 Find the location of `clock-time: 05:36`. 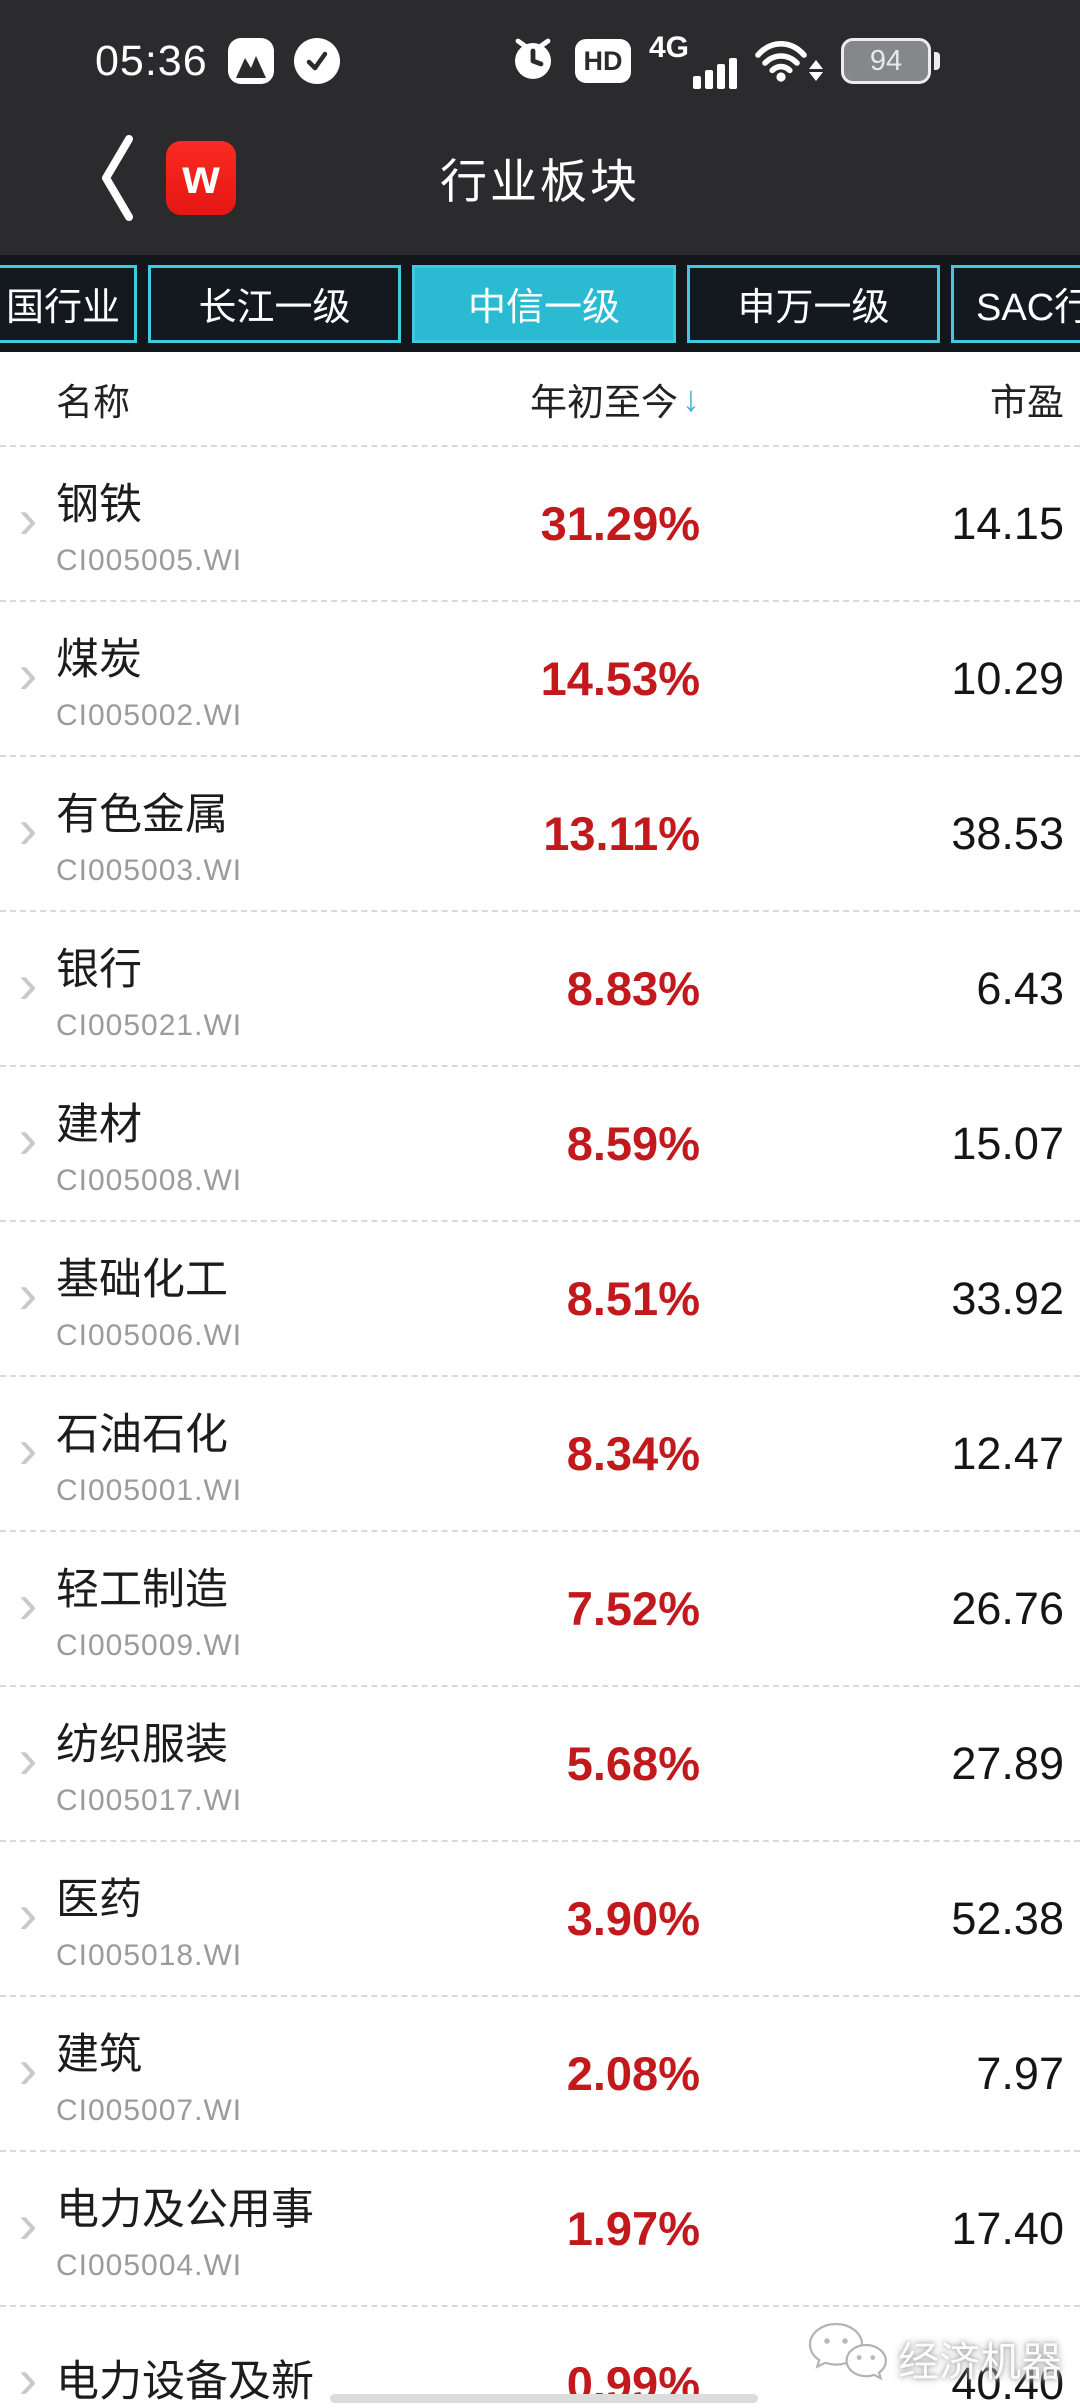

clock-time: 05:36 is located at coordinates (151, 60).